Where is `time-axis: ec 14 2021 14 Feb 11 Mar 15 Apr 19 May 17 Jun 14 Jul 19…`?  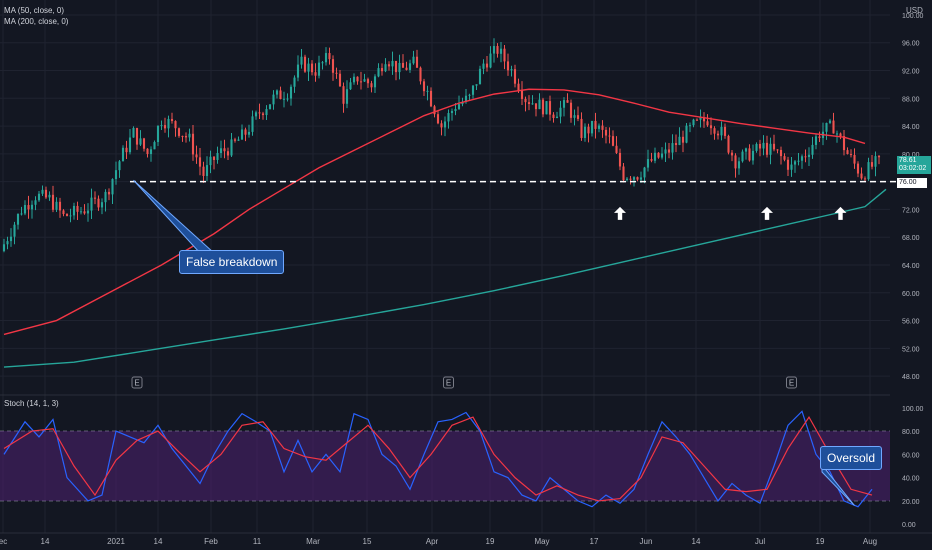 time-axis: ec 14 2021 14 Feb 11 Mar 15 Apr 19 May 17 Jun 14 Jul 19… is located at coordinates (438, 541).